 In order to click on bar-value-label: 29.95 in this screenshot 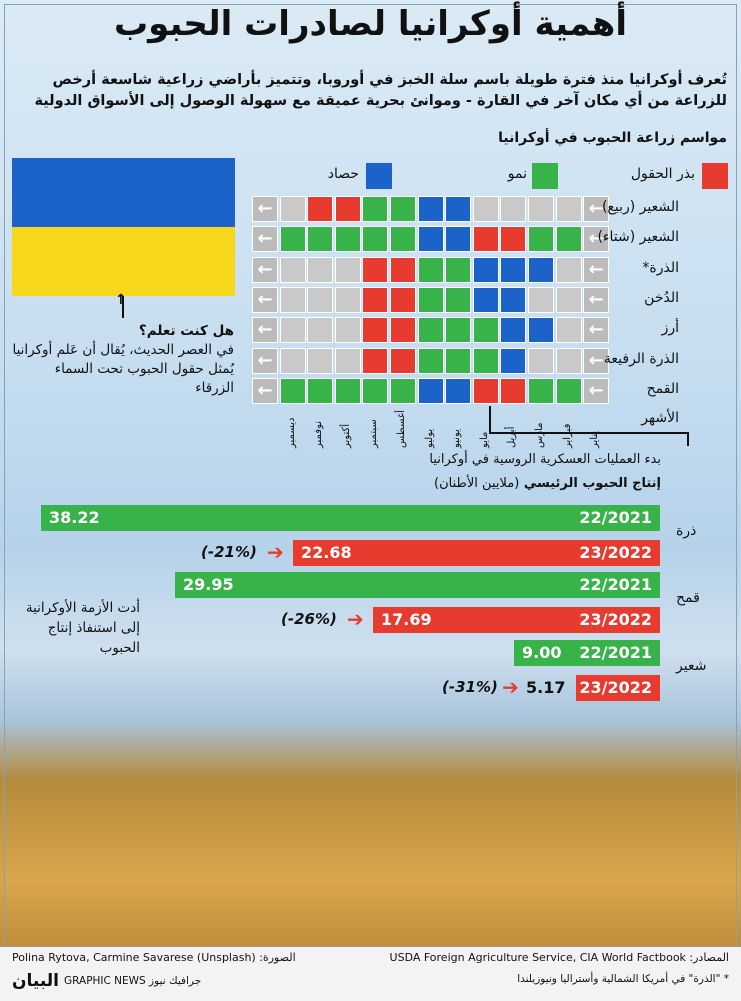, I will do `click(208, 584)`.